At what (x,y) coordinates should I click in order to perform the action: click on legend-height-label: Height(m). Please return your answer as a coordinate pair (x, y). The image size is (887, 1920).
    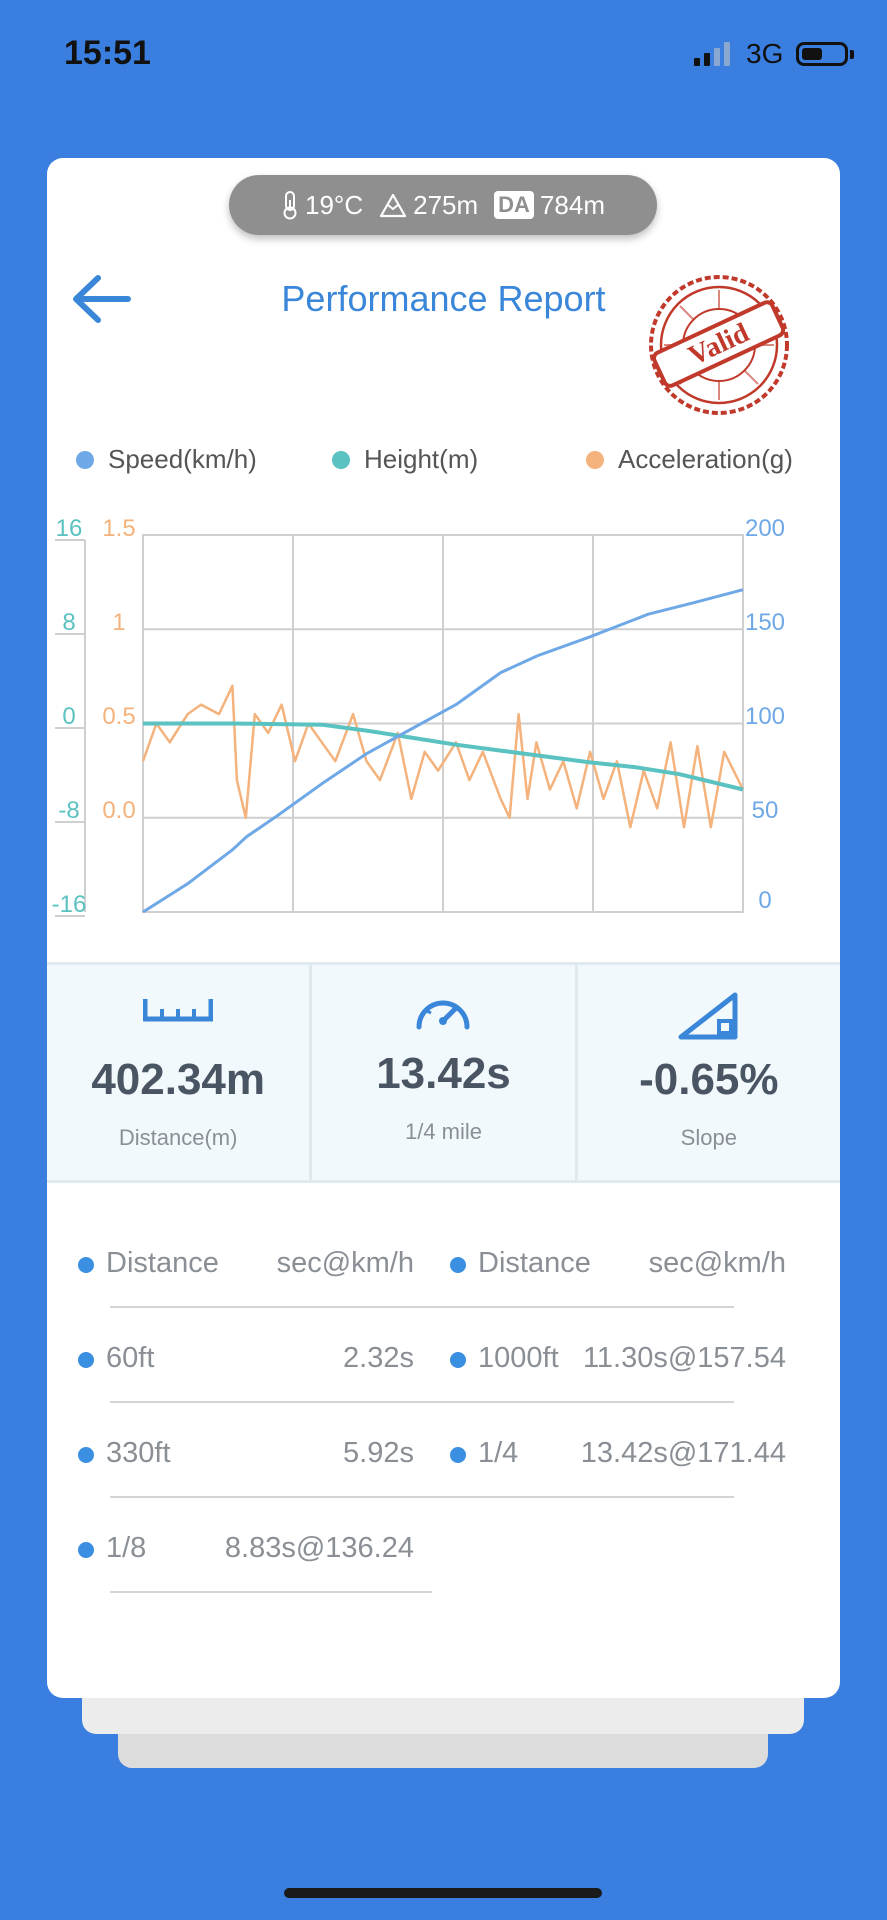
    Looking at the image, I should click on (421, 459).